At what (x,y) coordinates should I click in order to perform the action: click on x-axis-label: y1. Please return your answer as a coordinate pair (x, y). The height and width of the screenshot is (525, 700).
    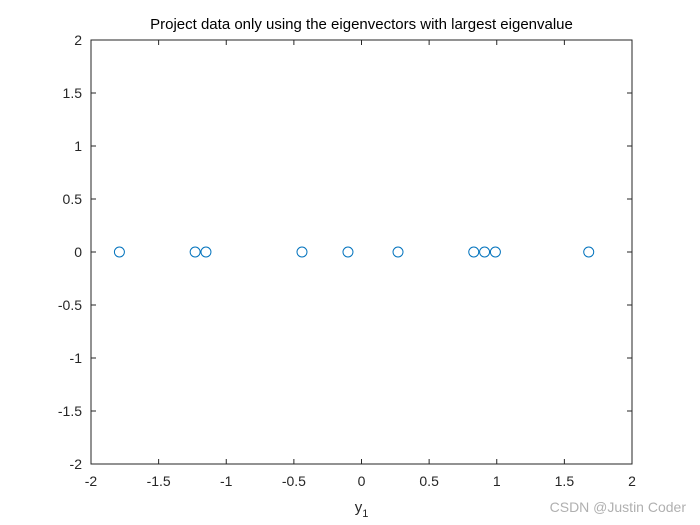
    Looking at the image, I should click on (362, 509).